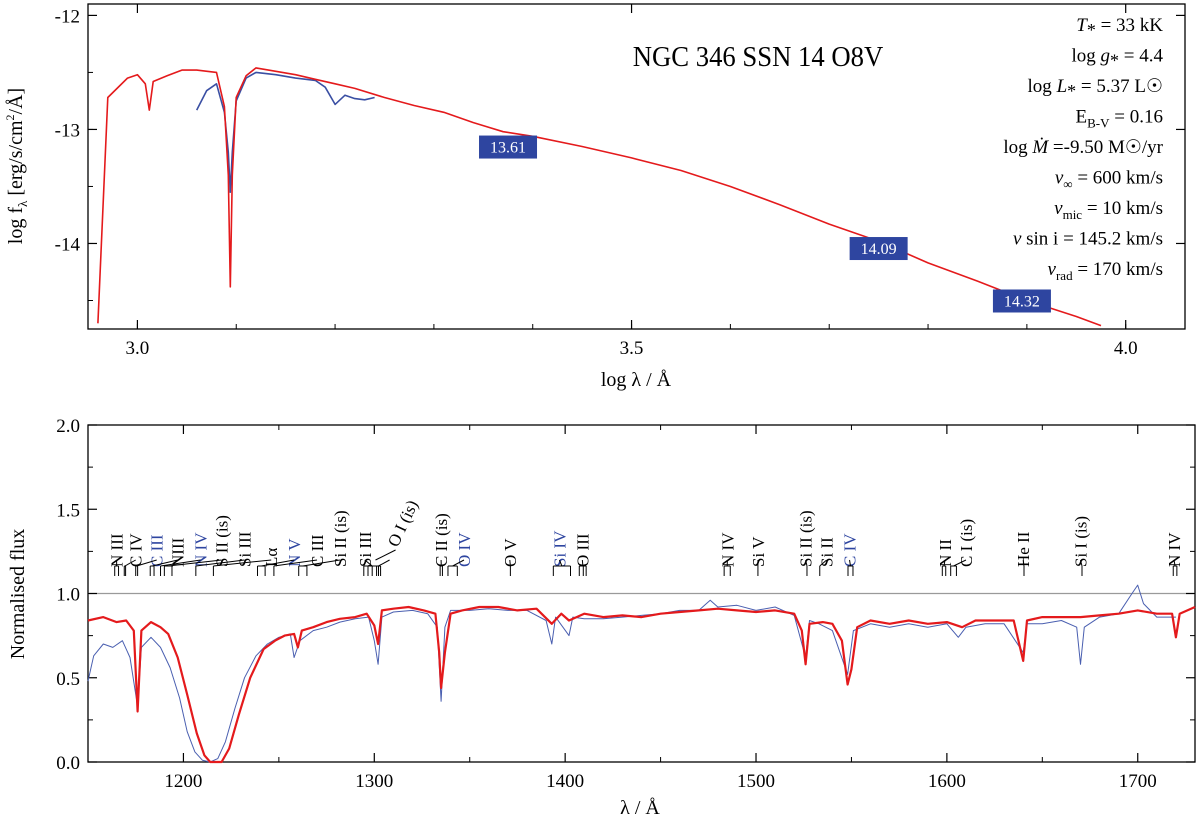  What do you see at coordinates (403, 523) in the screenshot?
I see `line-id-label: O I (is)` at bounding box center [403, 523].